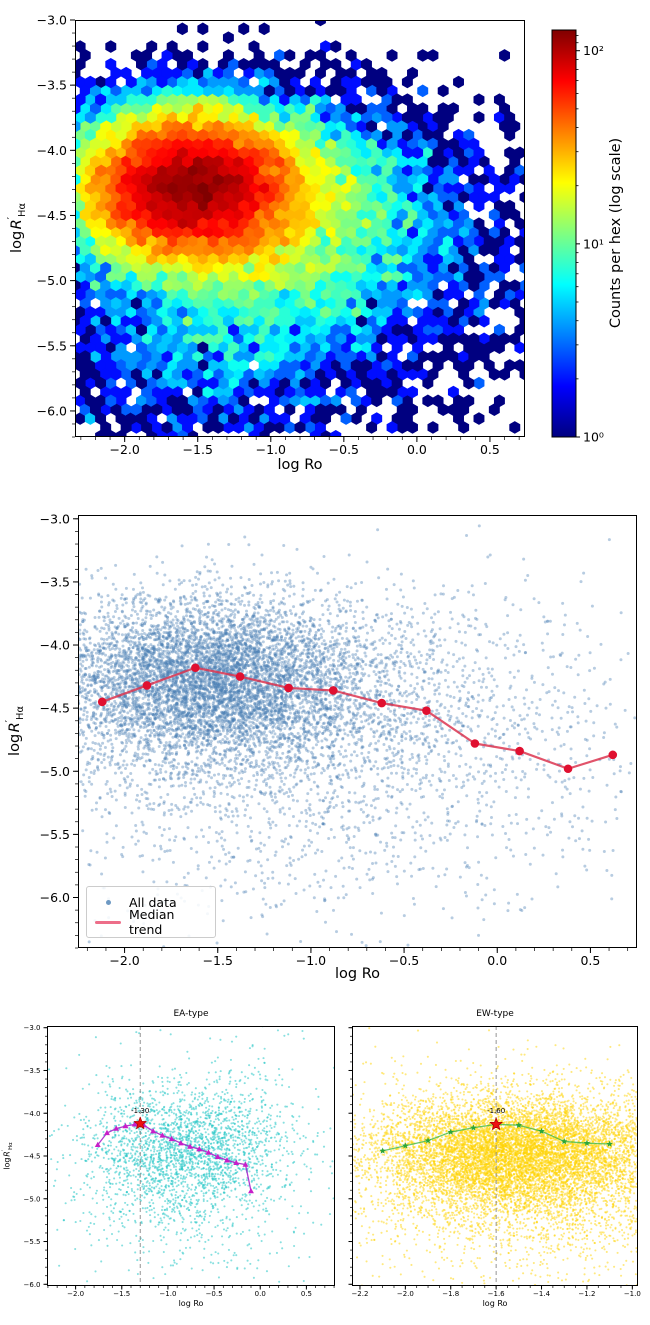 Image resolution: width=650 pixels, height=1325 pixels. What do you see at coordinates (593, 50) in the screenshot?
I see `colorbar-tick-label: 10²` at bounding box center [593, 50].